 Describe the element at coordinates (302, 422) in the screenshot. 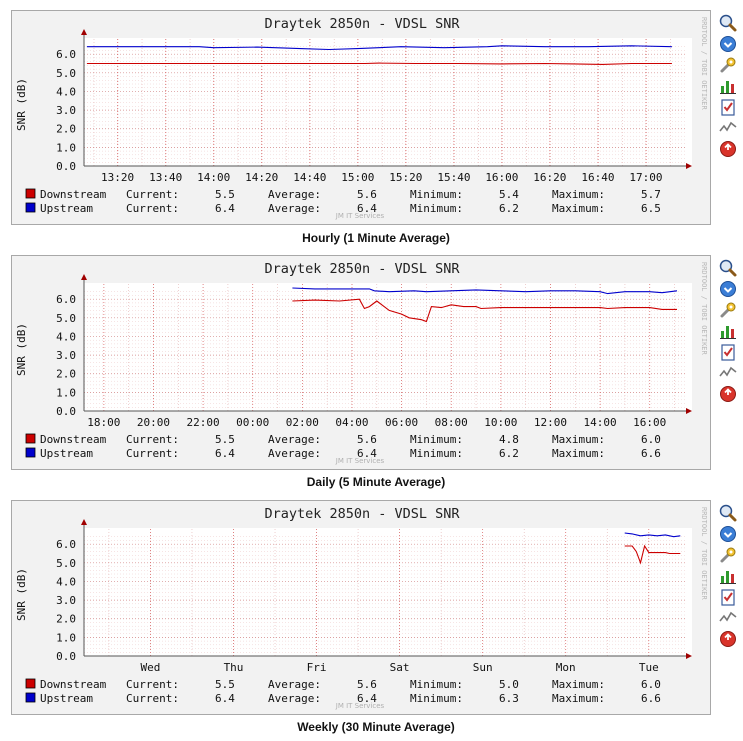

I see `x-tick-label: 02:00` at that location.